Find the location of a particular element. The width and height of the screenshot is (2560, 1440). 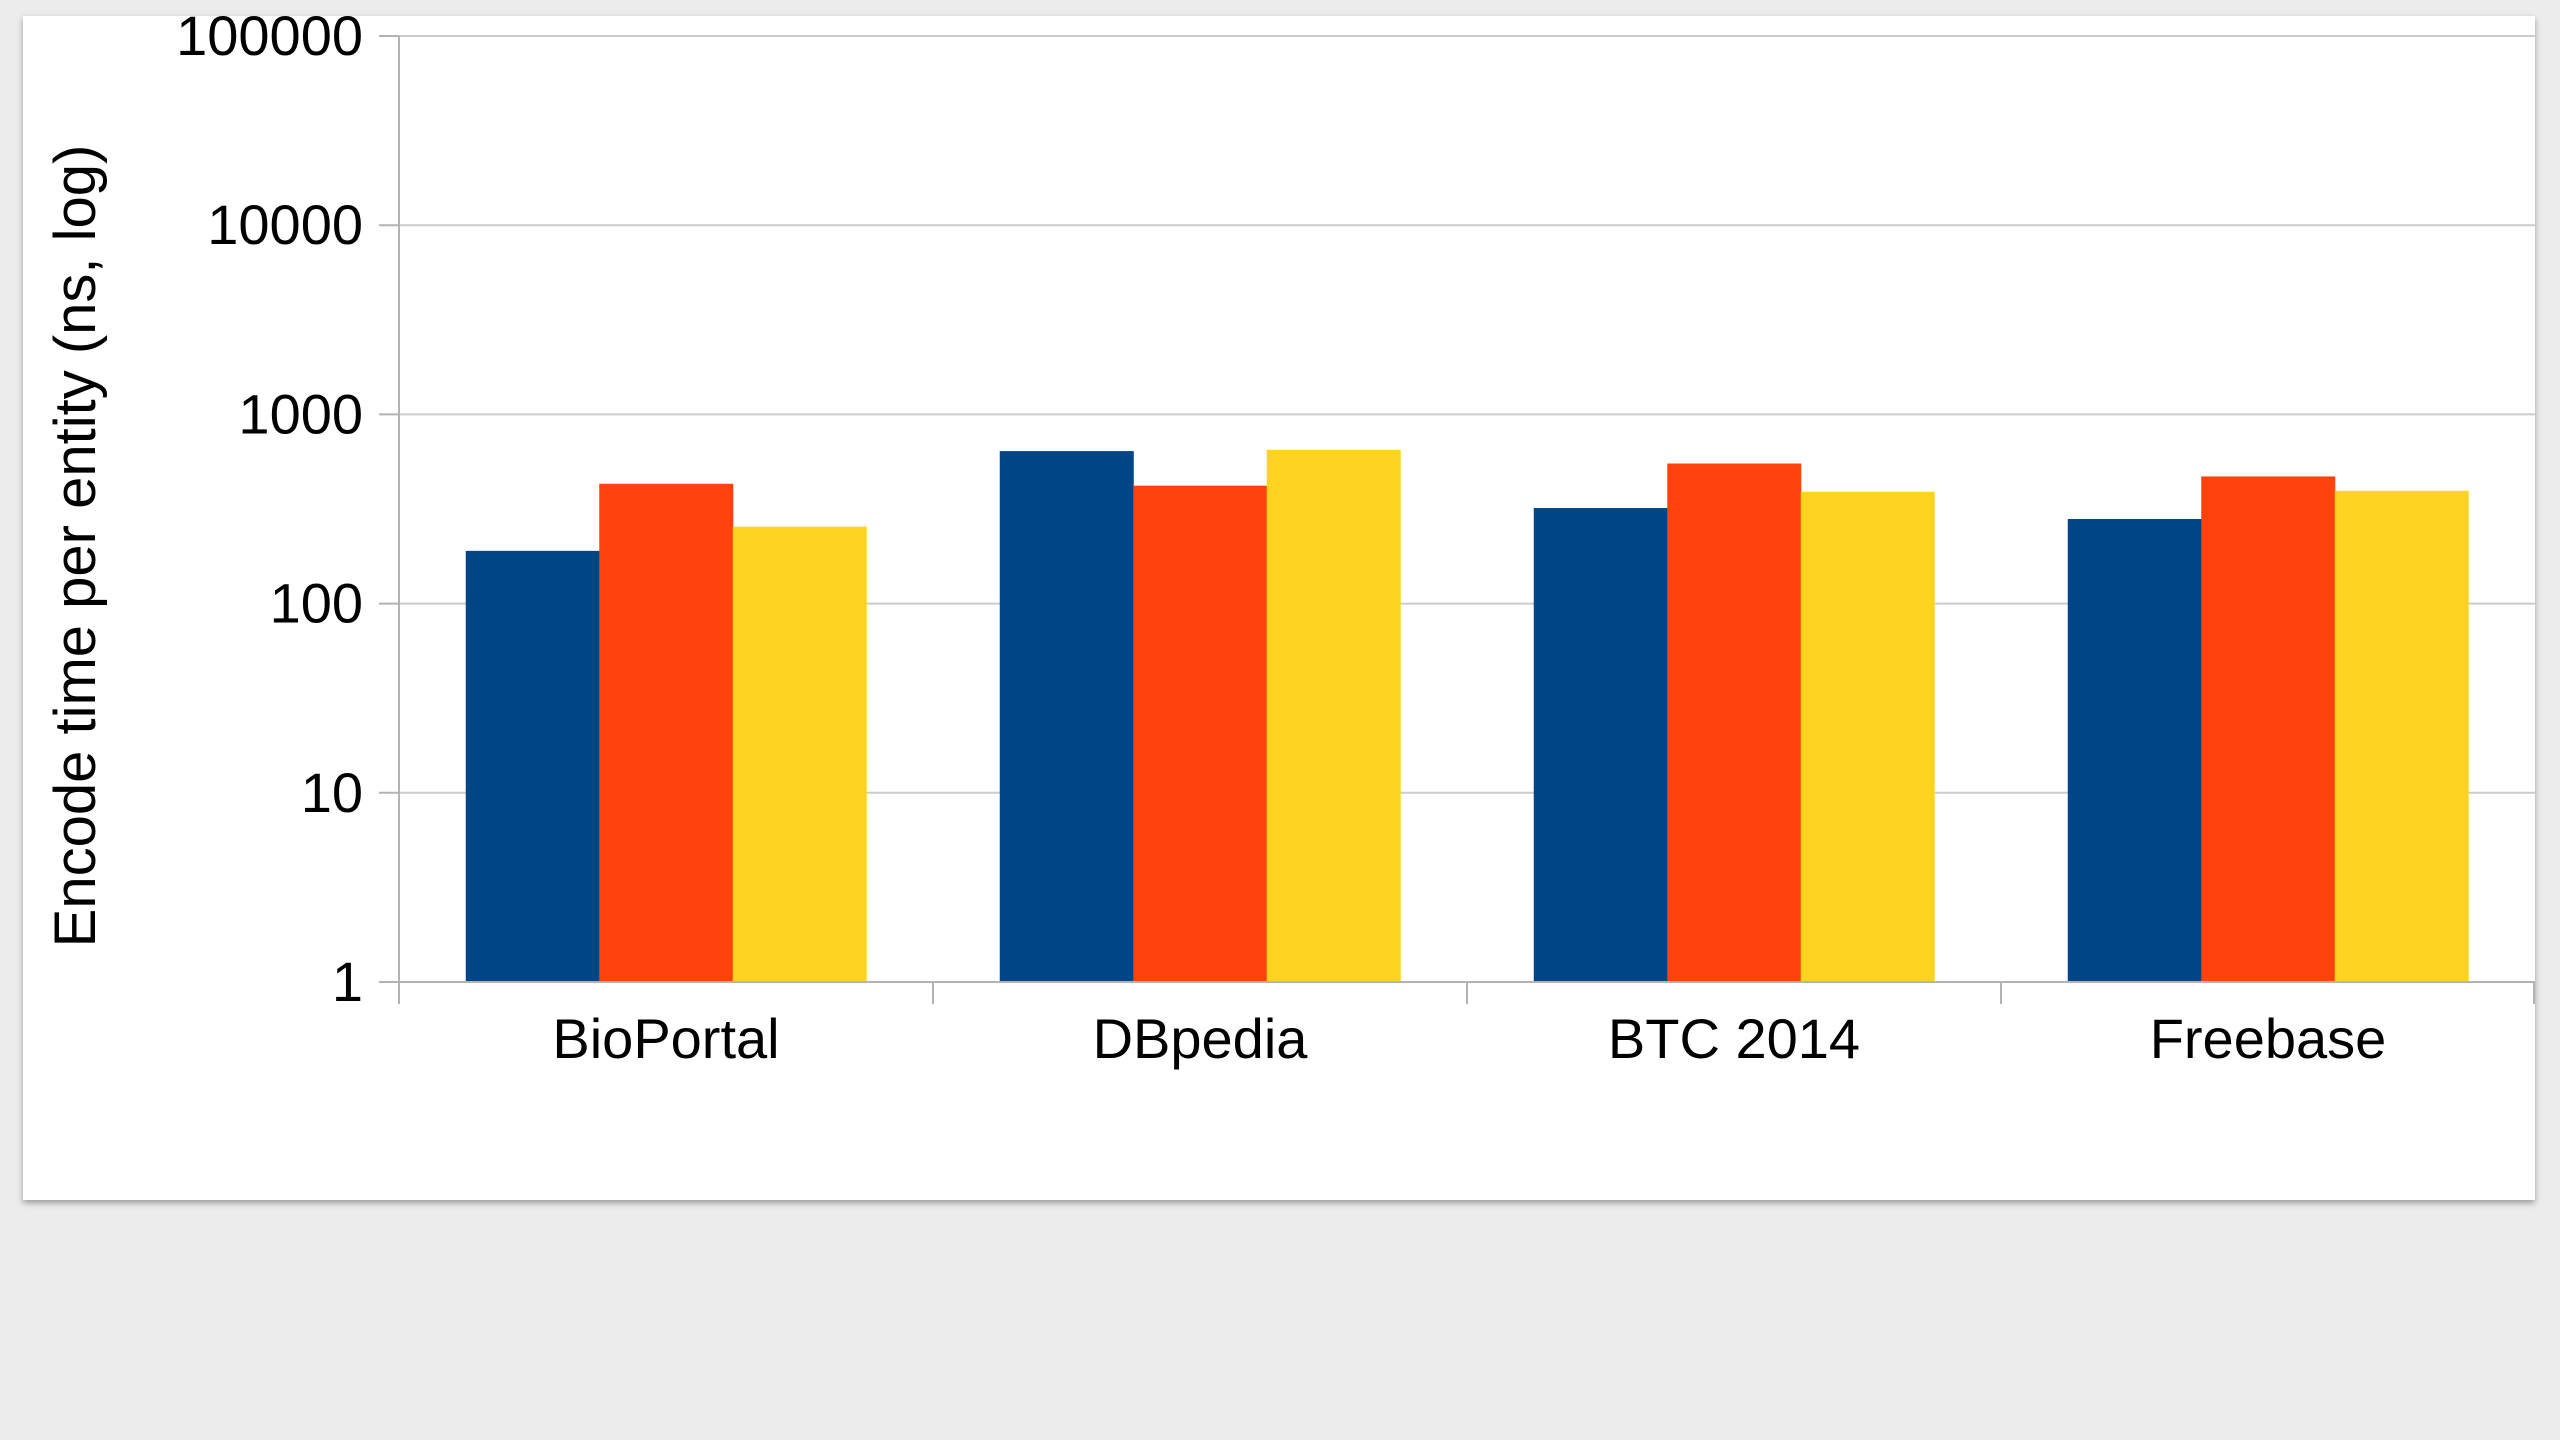

x-category-labels: BioPortal DBpedia BTC 2014 Freebase is located at coordinates (1469, 1038).